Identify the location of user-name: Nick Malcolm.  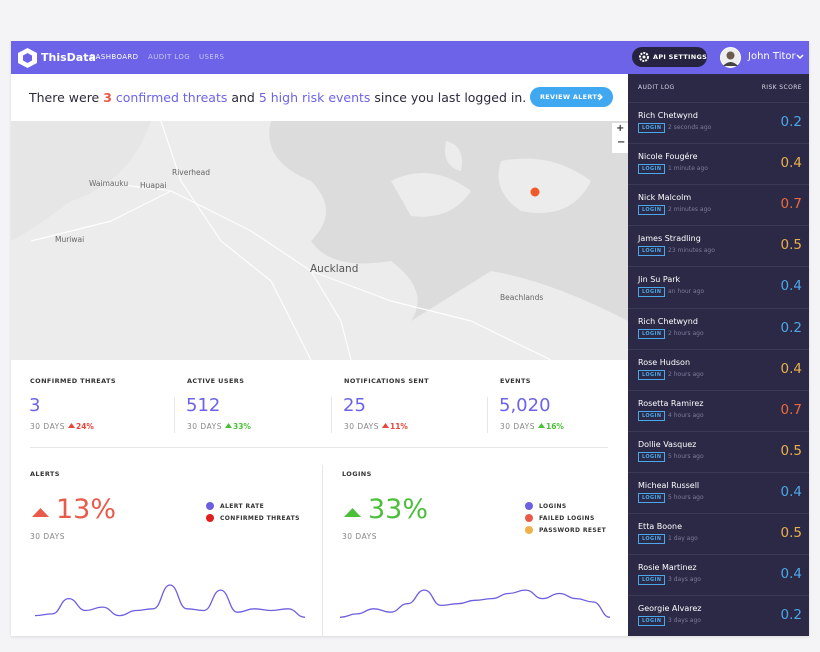
(665, 198).